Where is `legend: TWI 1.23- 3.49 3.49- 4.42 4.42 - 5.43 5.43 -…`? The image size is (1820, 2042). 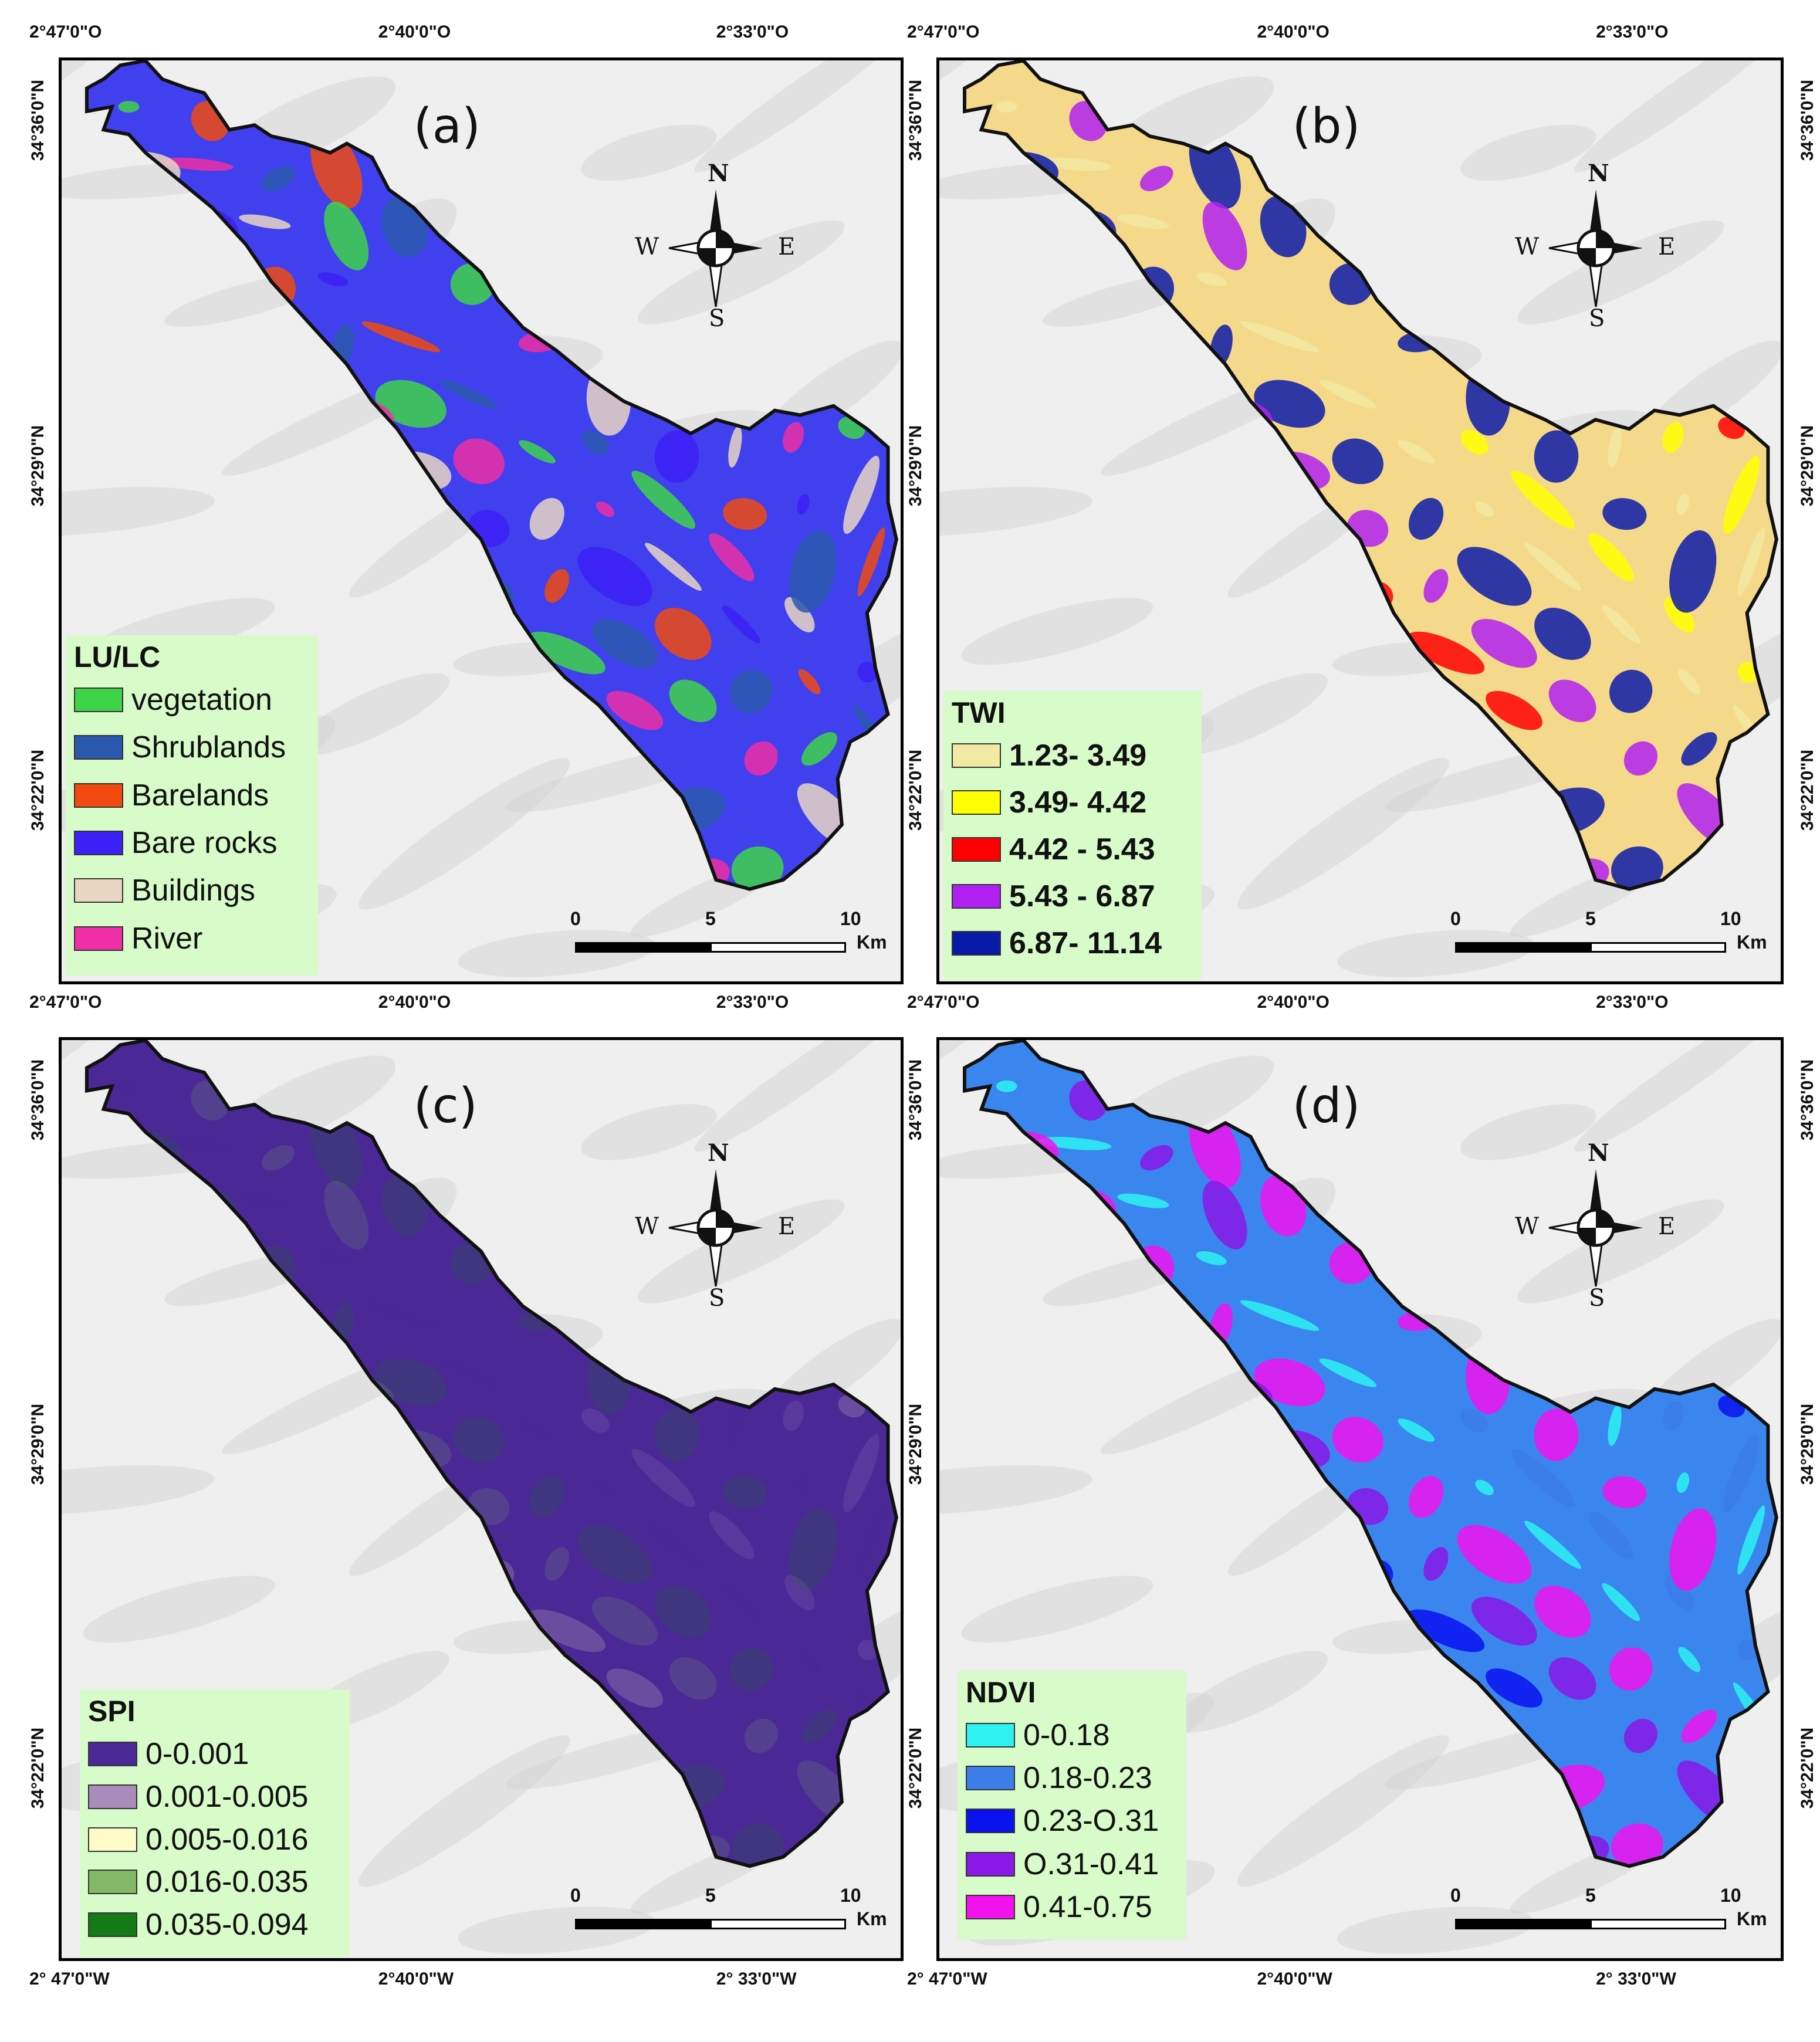
legend: TWI 1.23- 3.49 3.49- 4.42 4.42 - 5.43 5.43 -… is located at coordinates (1072, 835).